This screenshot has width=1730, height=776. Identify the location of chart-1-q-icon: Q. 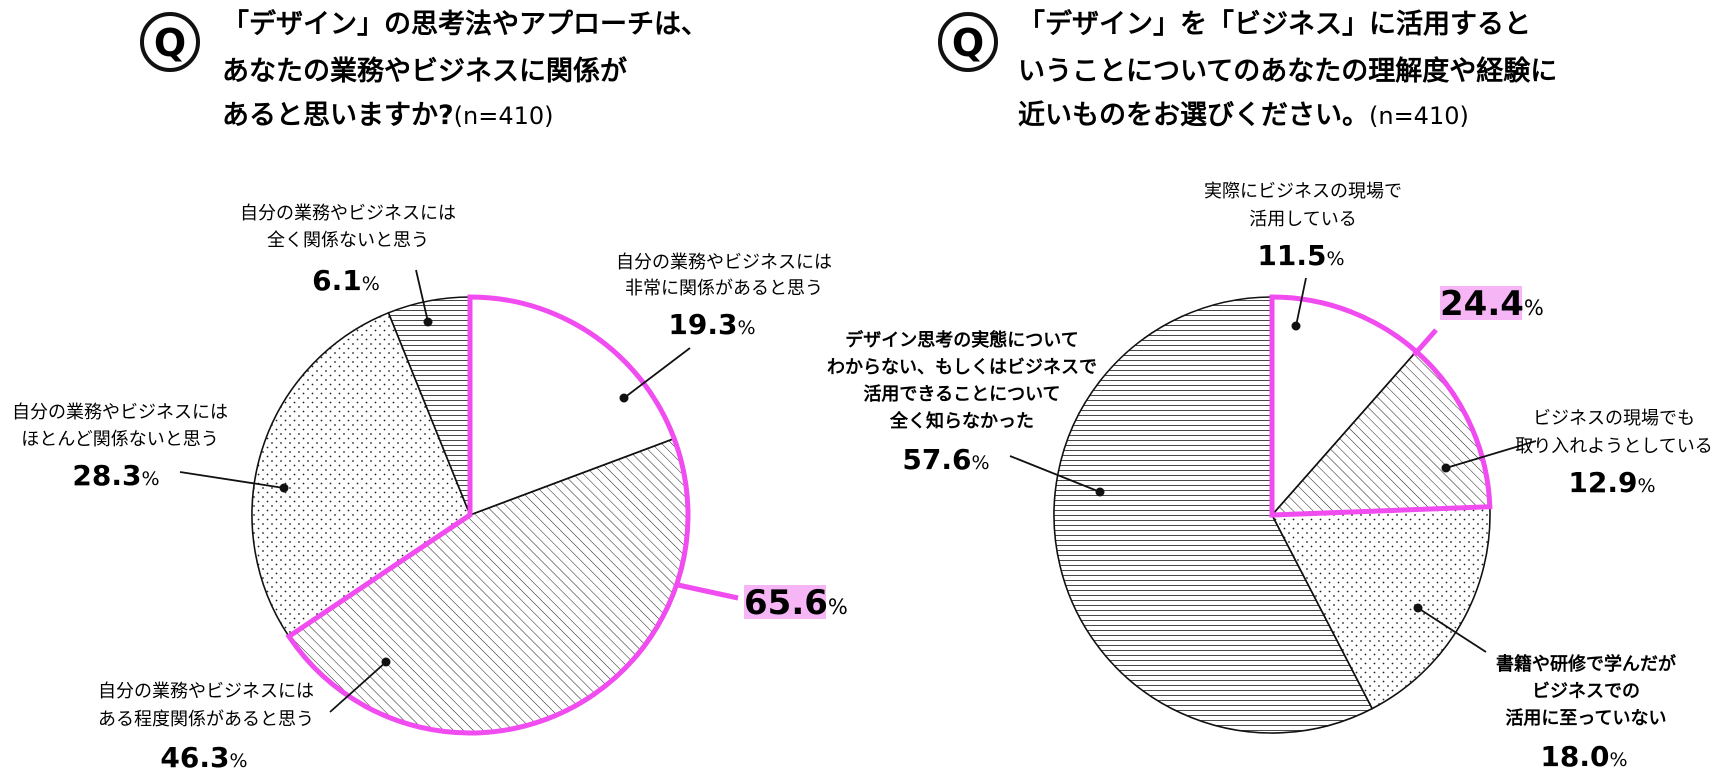
(170, 42).